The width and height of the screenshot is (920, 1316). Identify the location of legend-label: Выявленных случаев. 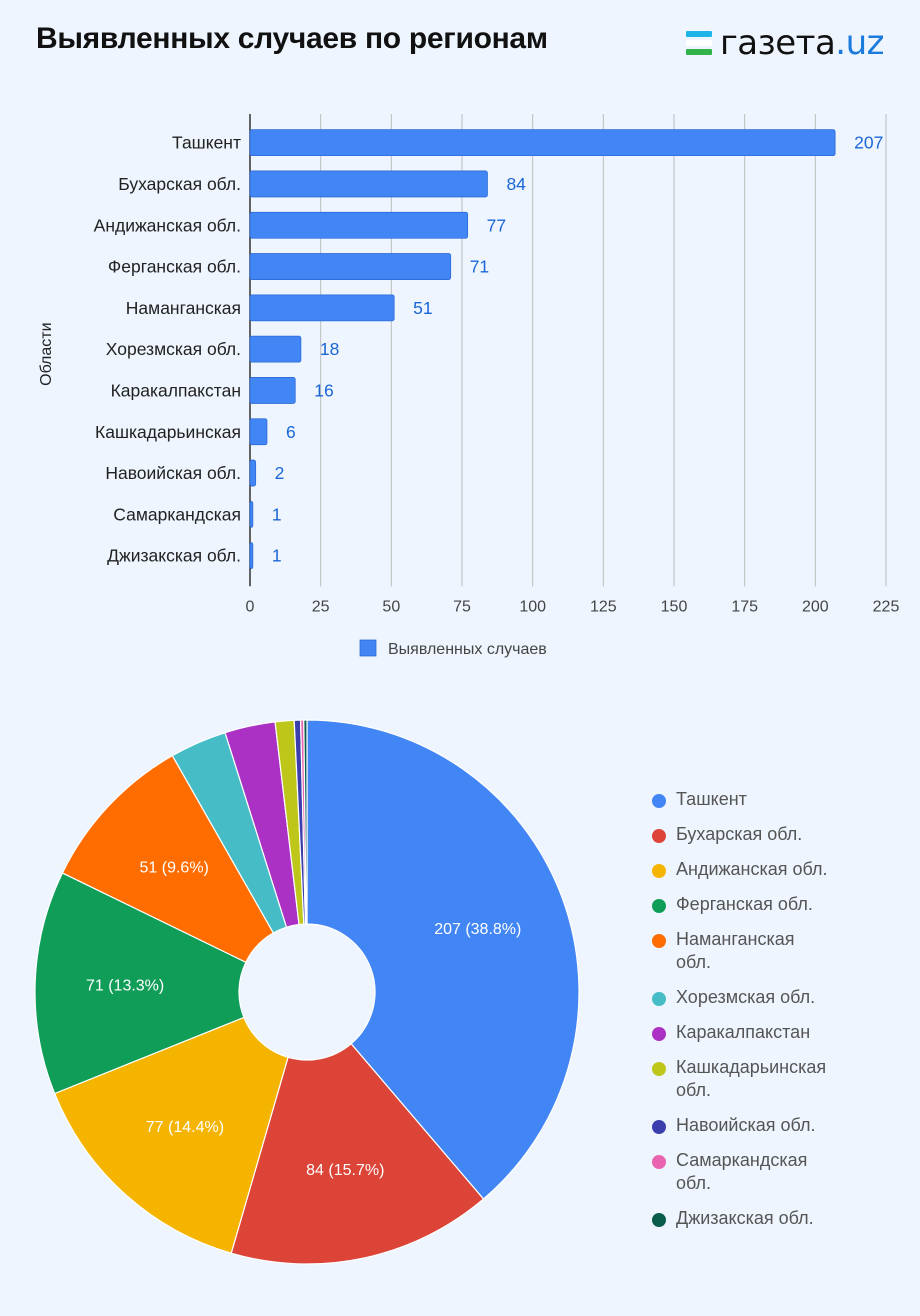
(467, 649).